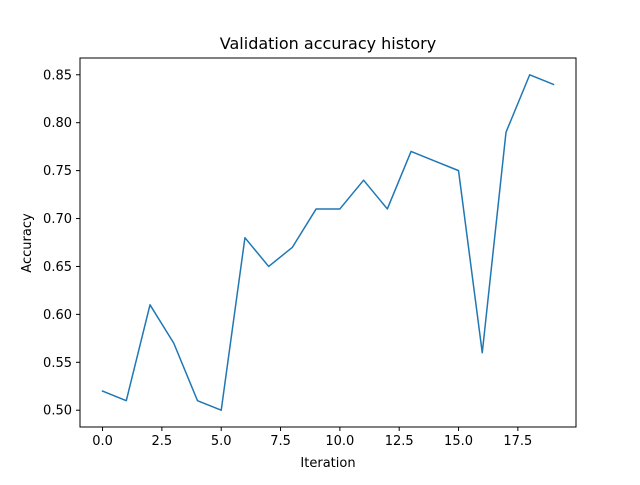 This screenshot has width=640, height=485. What do you see at coordinates (162, 441) in the screenshot?
I see `x-tick-label: 2.5` at bounding box center [162, 441].